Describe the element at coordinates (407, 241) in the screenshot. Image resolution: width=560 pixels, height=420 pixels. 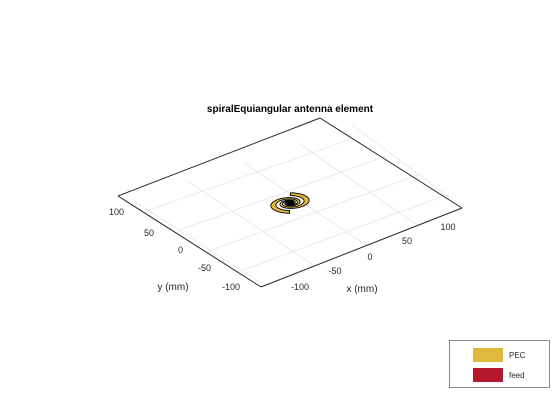
I see `x-tick-label: 50` at that location.